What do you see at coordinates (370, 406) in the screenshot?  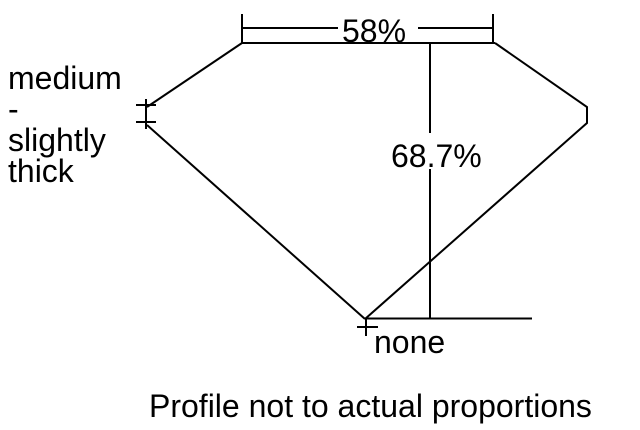 I see `footnote-text: Profile not to actual proportions` at bounding box center [370, 406].